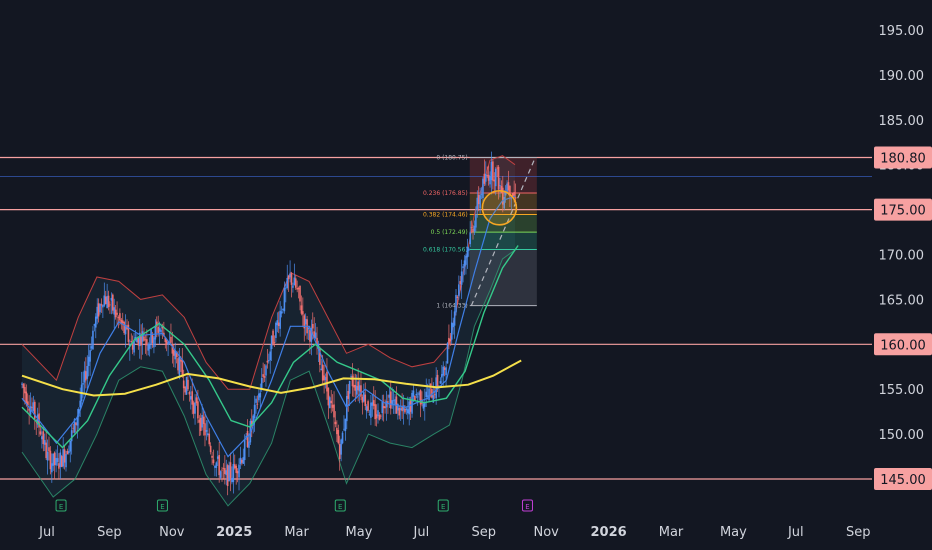  Describe the element at coordinates (499, 208) in the screenshot. I see `highlight-circle` at that location.